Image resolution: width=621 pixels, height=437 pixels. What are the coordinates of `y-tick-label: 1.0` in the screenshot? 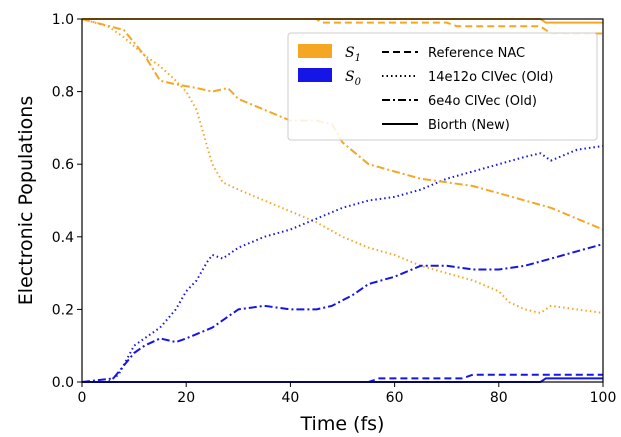 It's located at (63, 20).